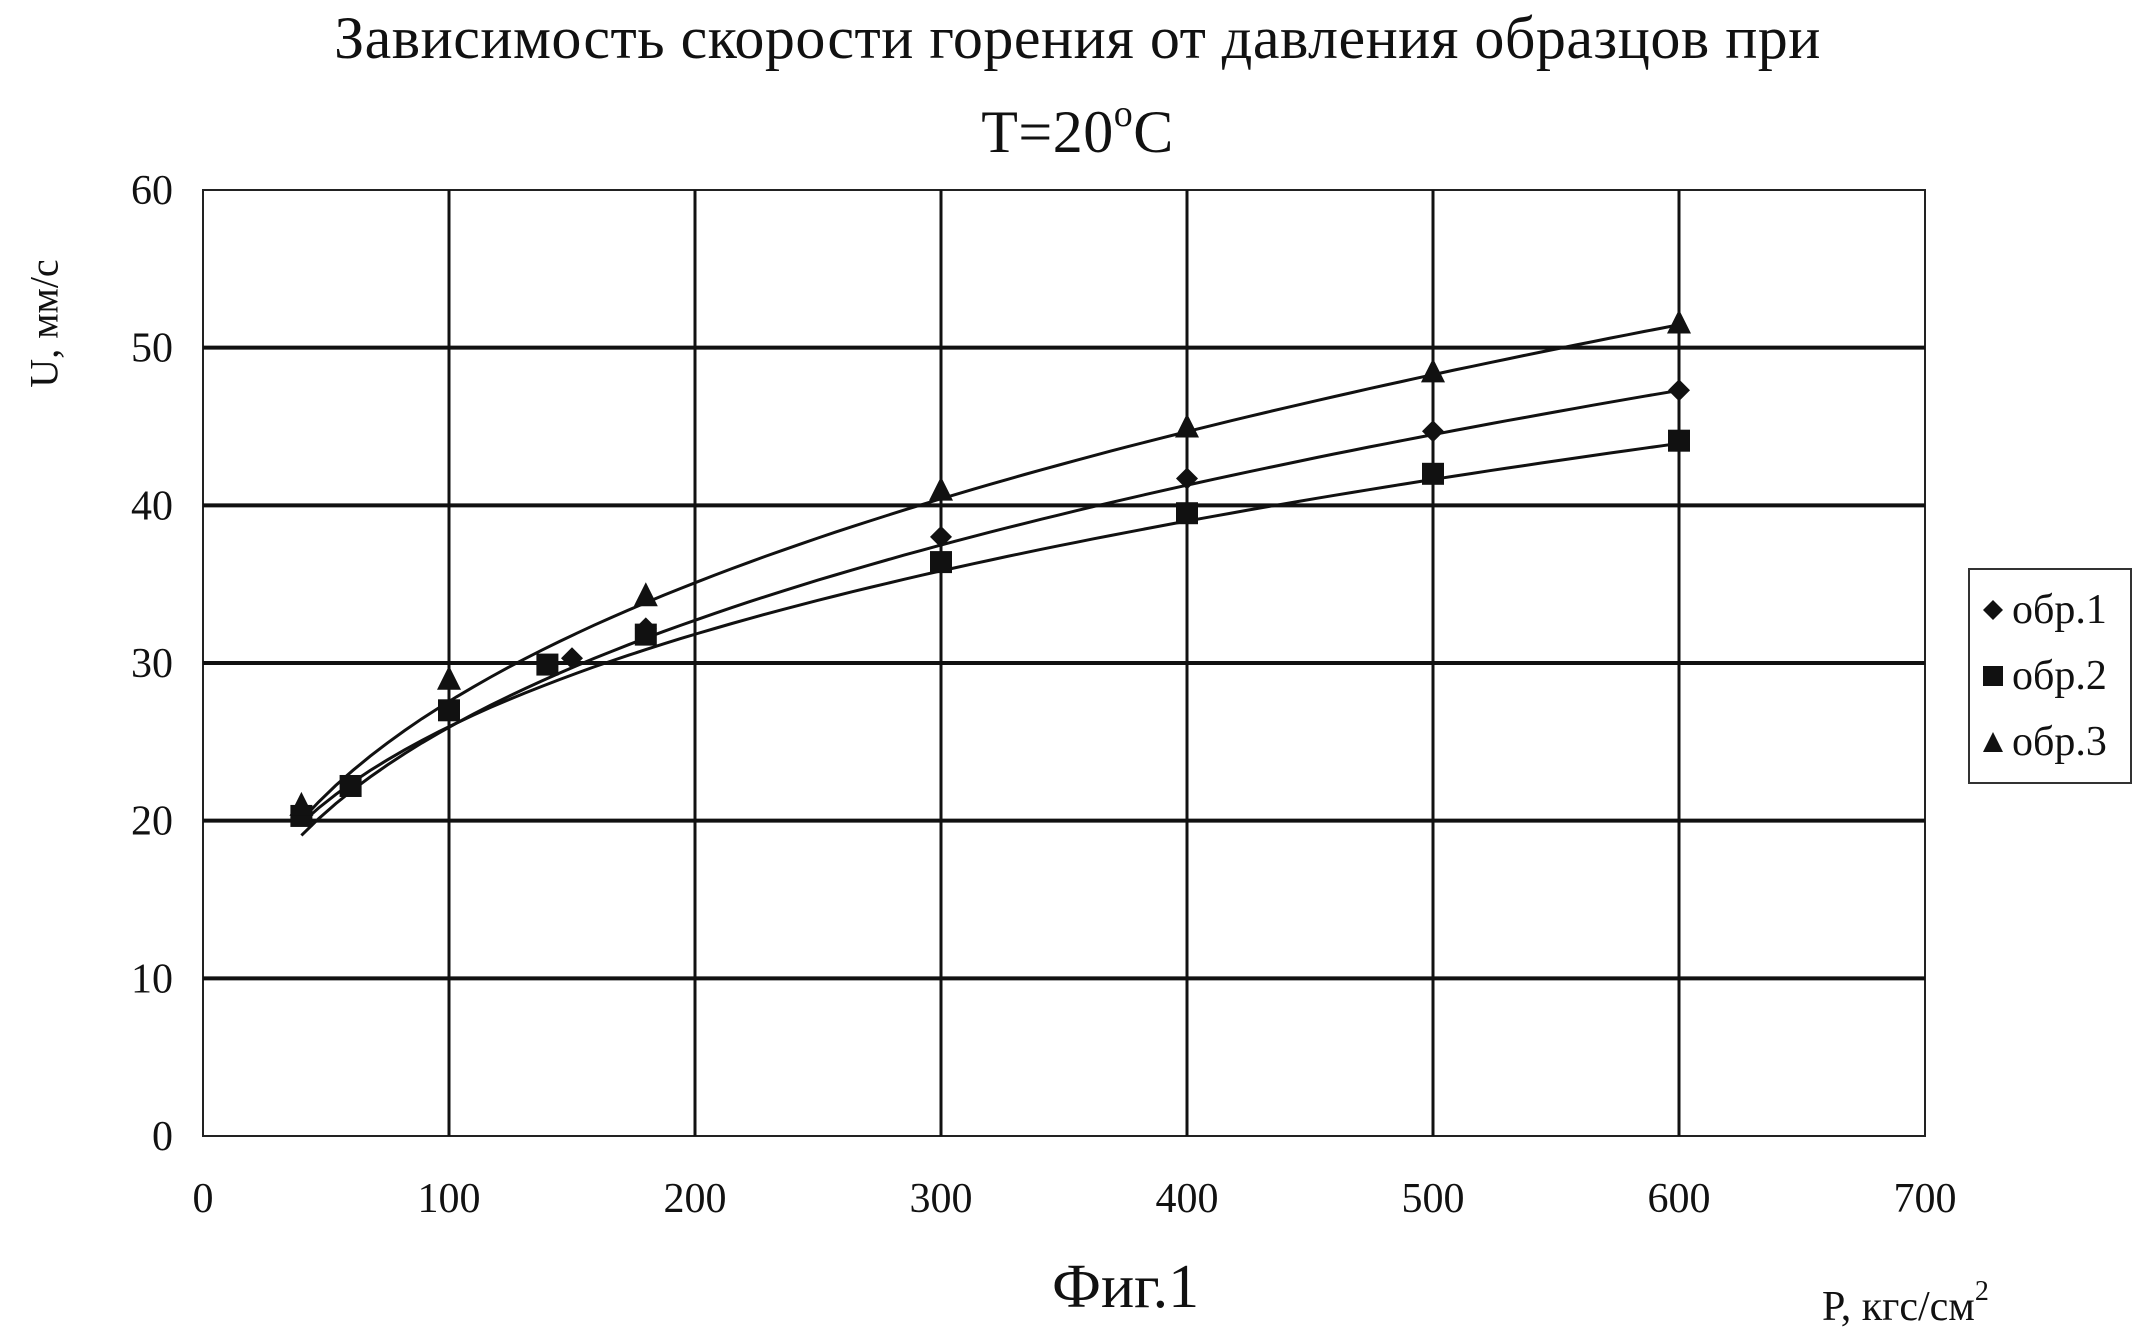 This screenshot has height=1335, width=2155. What do you see at coordinates (1123, 114) in the screenshot?
I see `title-degree-sup: o` at bounding box center [1123, 114].